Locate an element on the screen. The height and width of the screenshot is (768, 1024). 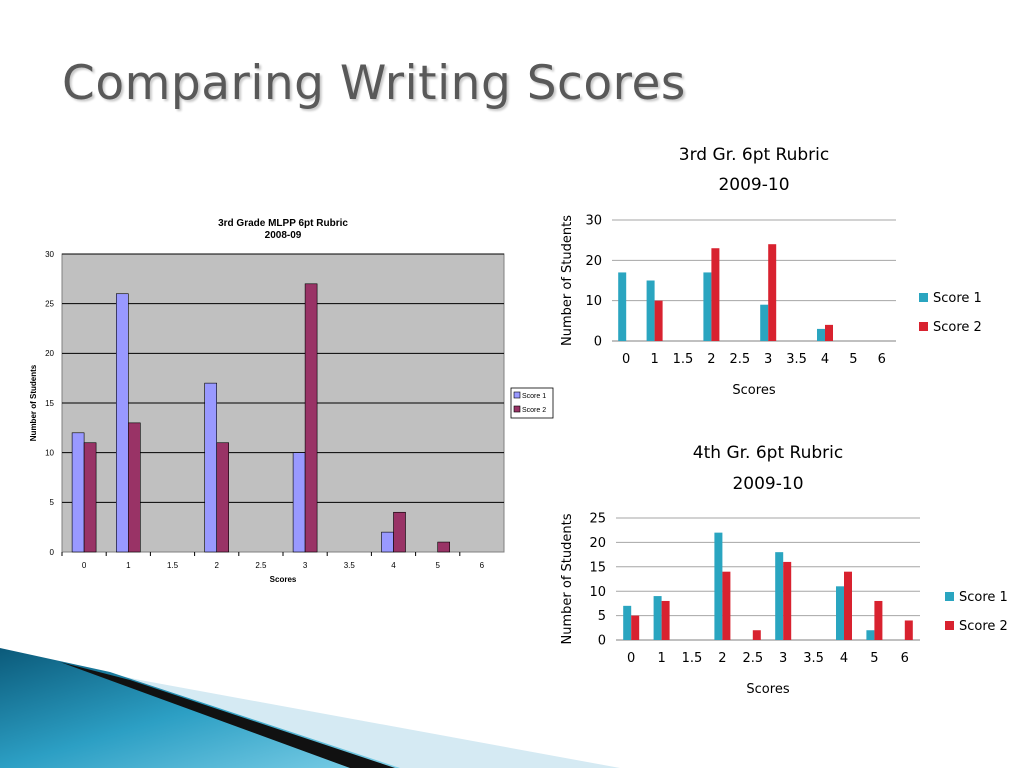
slide-title: Comparing Writing Scores is located at coordinates (374, 83).